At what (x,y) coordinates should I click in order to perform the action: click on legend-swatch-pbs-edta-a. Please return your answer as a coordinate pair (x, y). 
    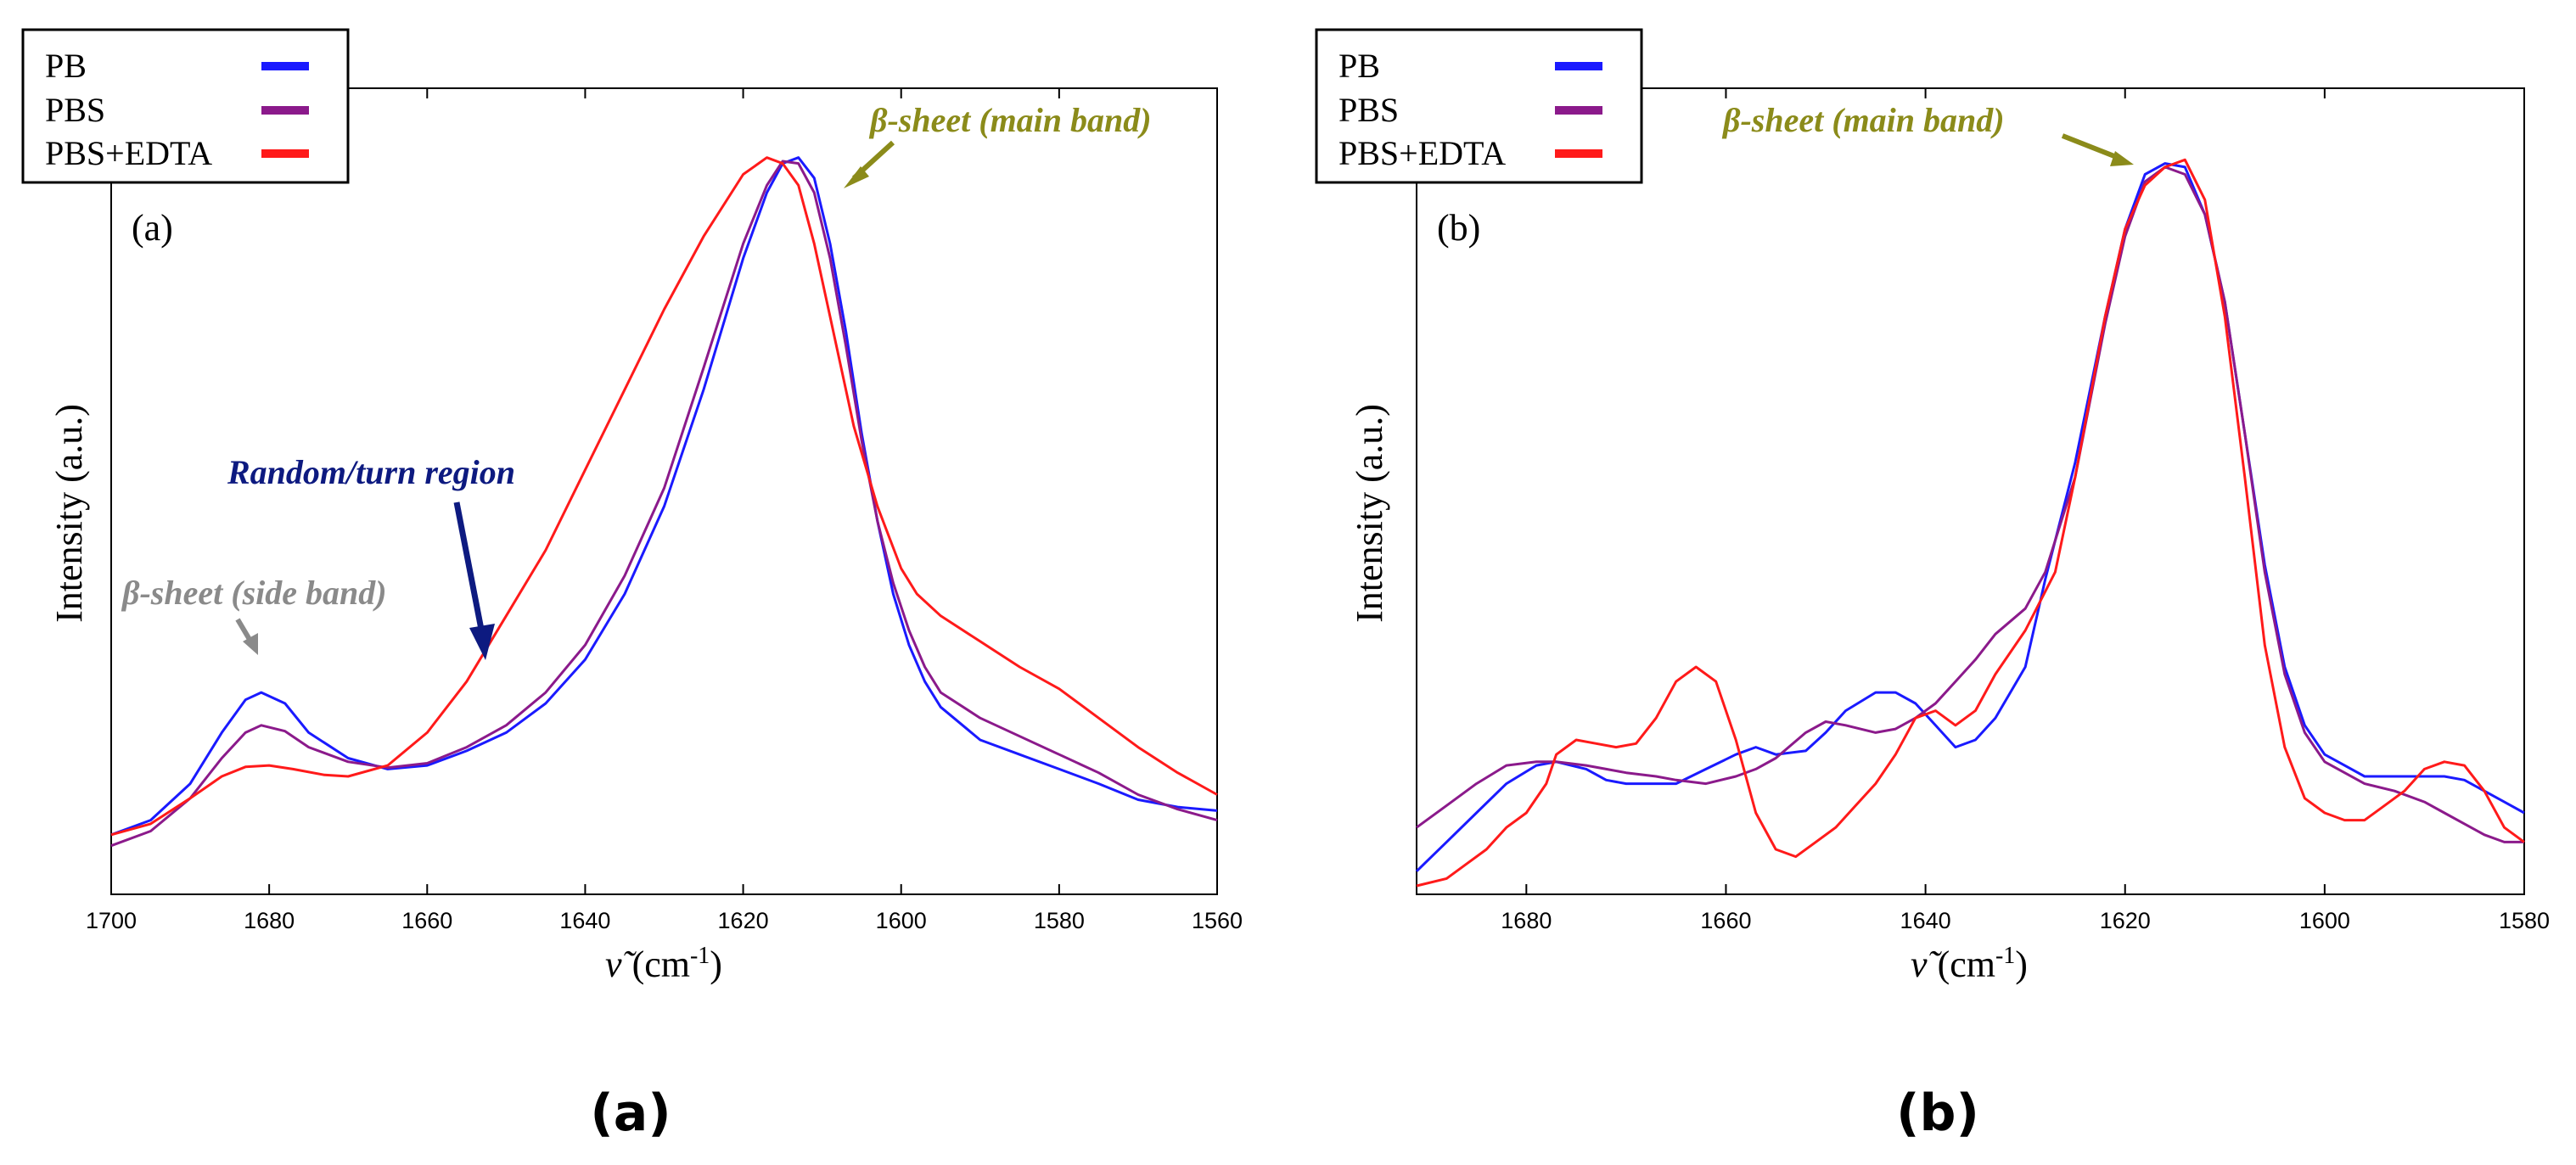
    Looking at the image, I should click on (285, 153).